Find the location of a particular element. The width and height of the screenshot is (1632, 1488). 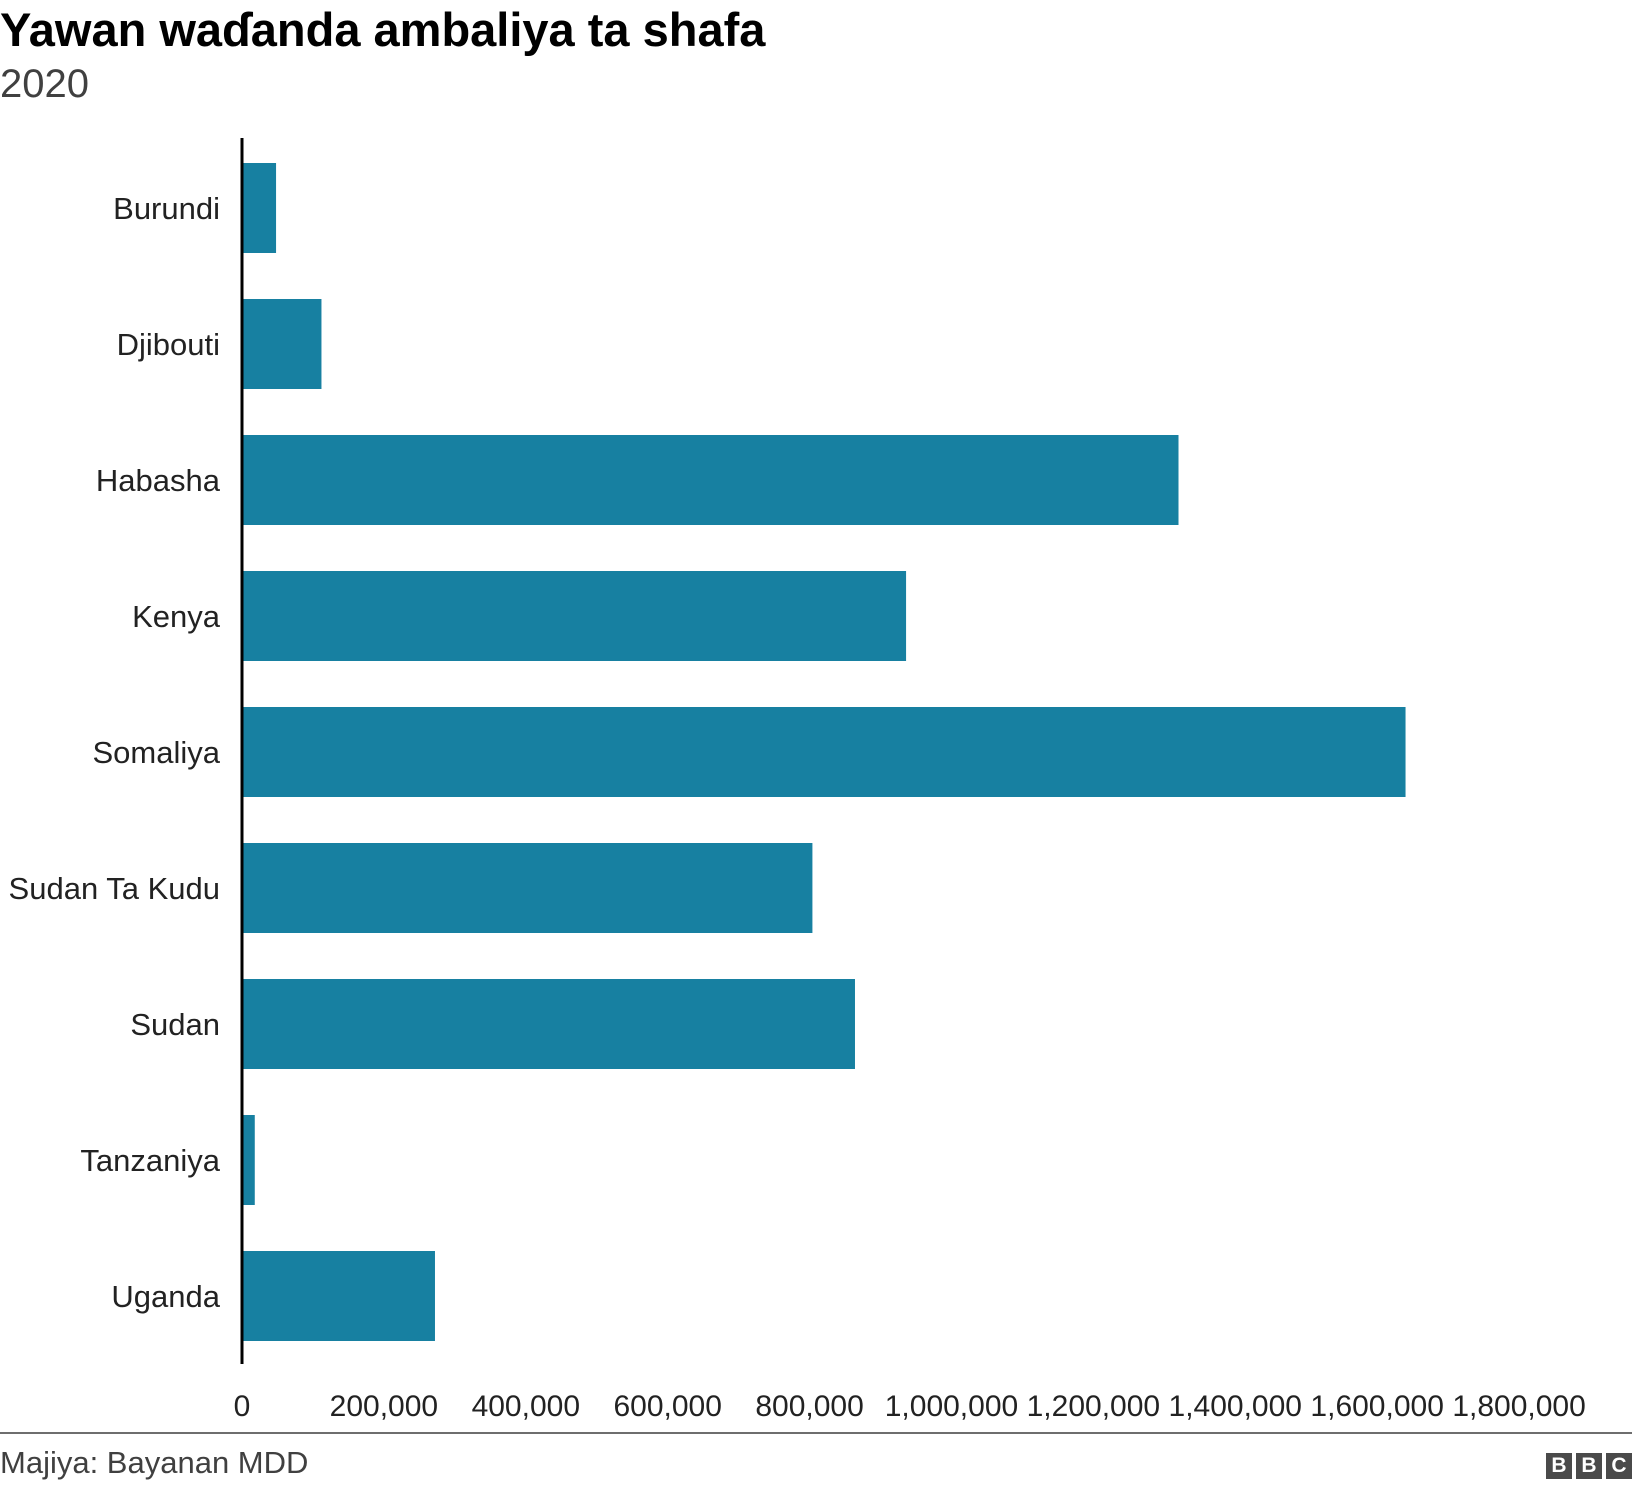

category-label: Kenya is located at coordinates (176, 616).